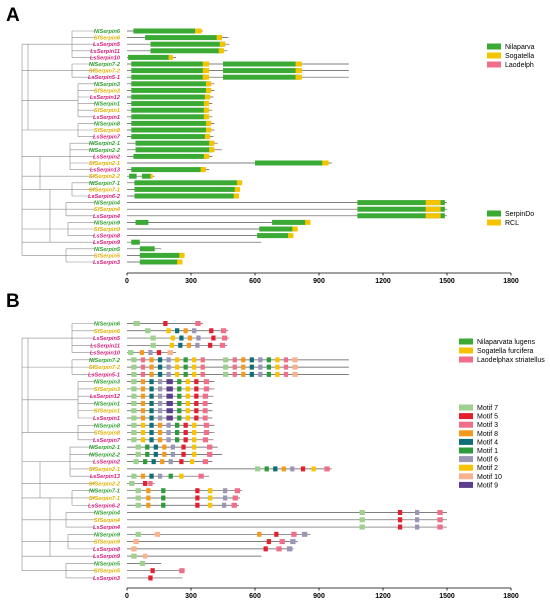 The height and width of the screenshot is (604, 550). I want to click on gene-label: SfSerpin7-1, so click(104, 190).